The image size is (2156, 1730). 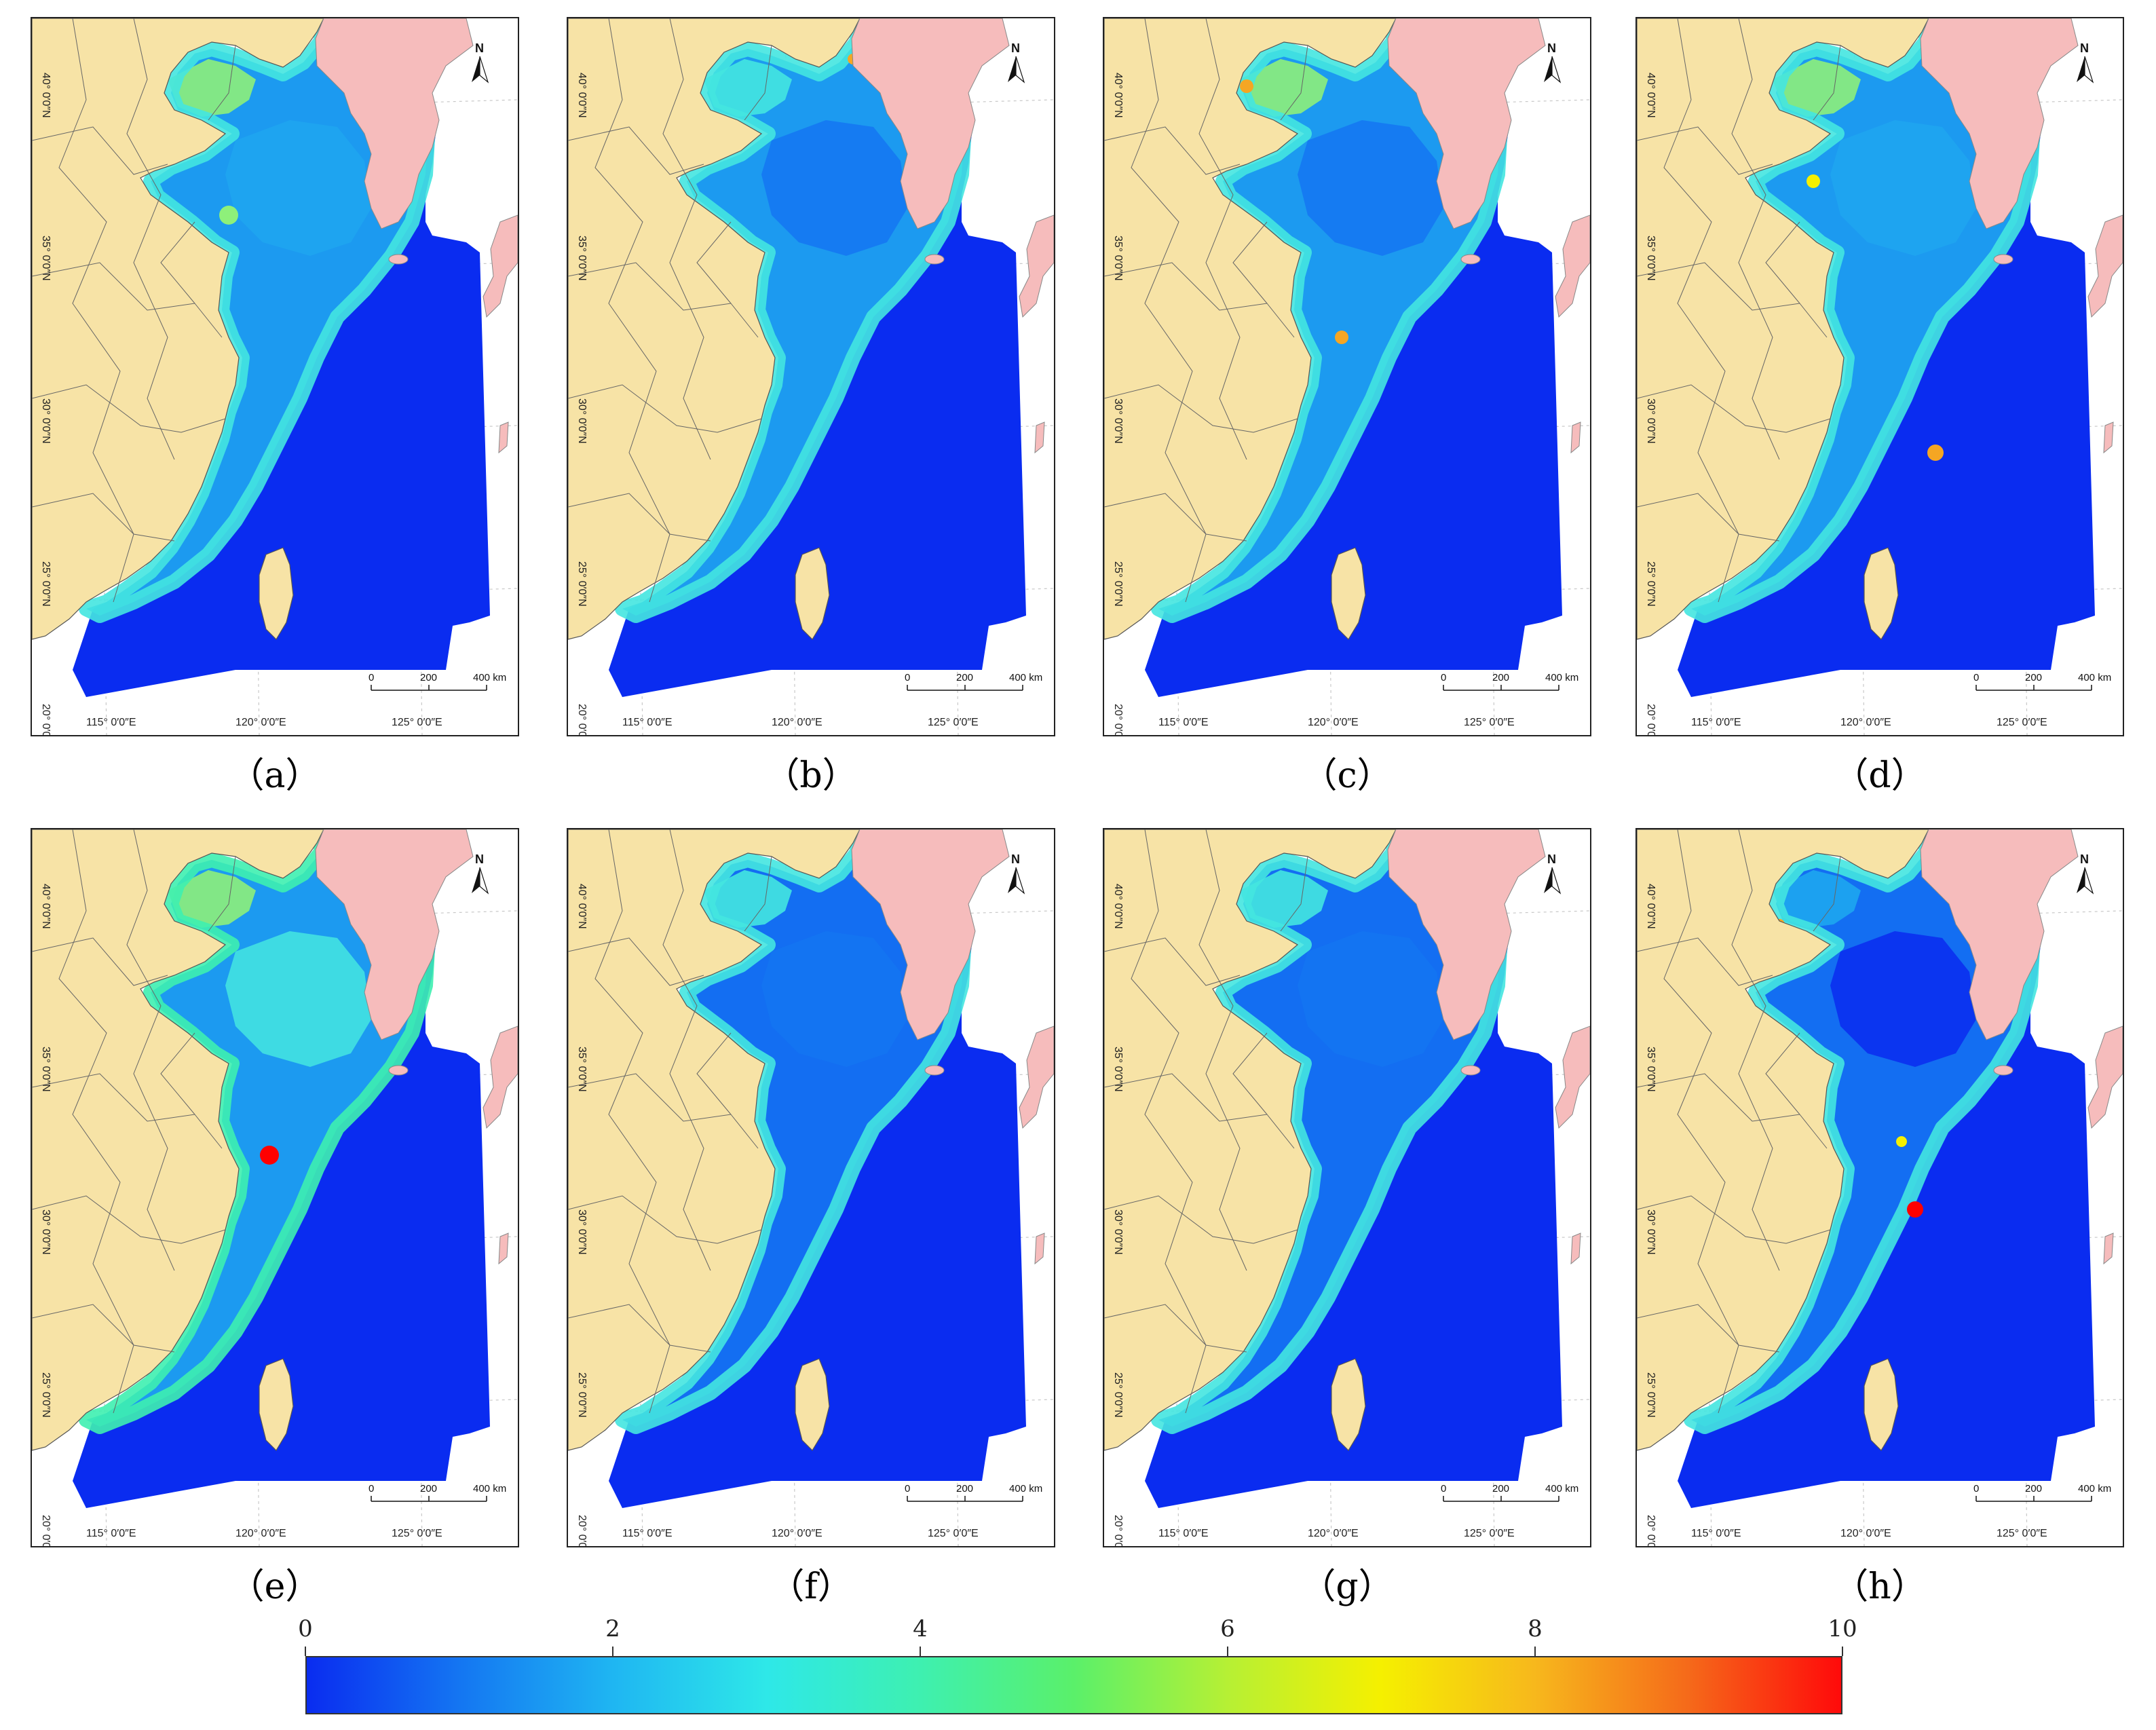 What do you see at coordinates (907, 677) in the screenshot?
I see `scale-bar-label: 0` at bounding box center [907, 677].